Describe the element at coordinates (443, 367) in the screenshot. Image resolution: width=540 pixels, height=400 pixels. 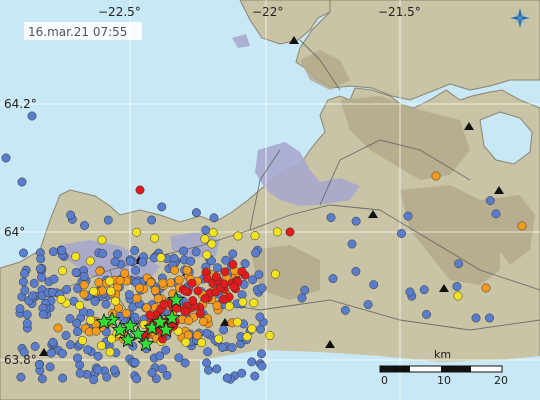
I see `scale-bar: km 0 10 20` at that location.